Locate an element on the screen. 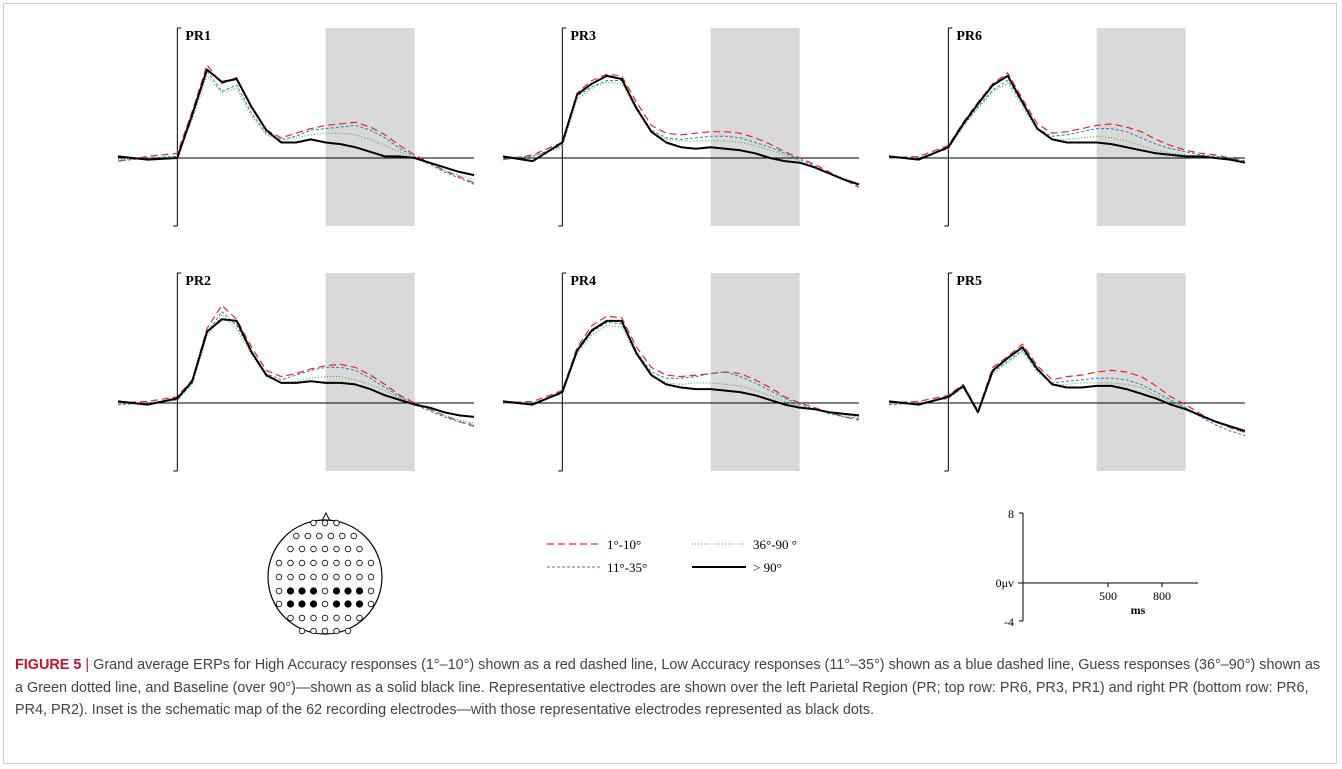 The width and height of the screenshot is (1342, 769). erp-panel-pr3: PR3 is located at coordinates (681, 127).